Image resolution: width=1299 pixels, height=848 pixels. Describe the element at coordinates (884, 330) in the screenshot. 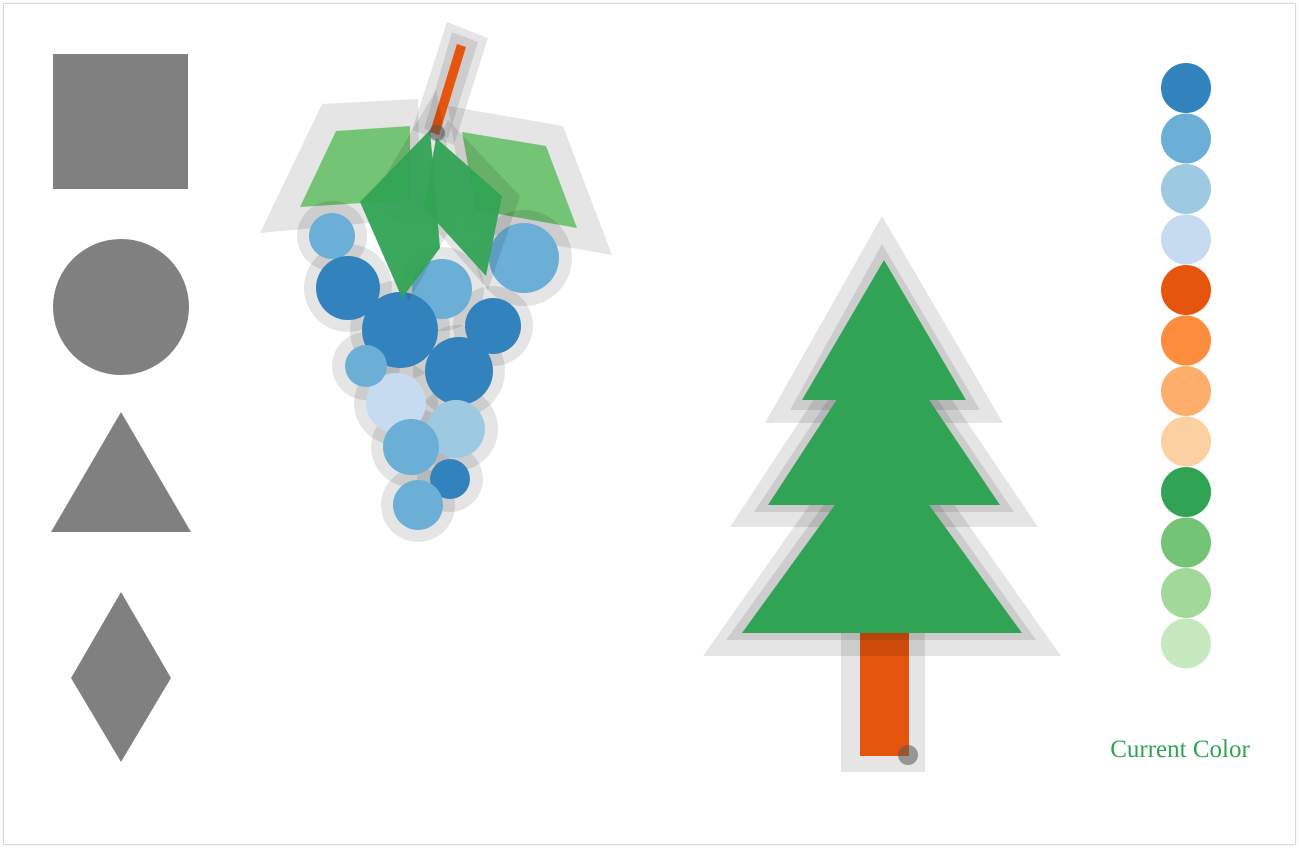

I see `tree-tier-top` at that location.